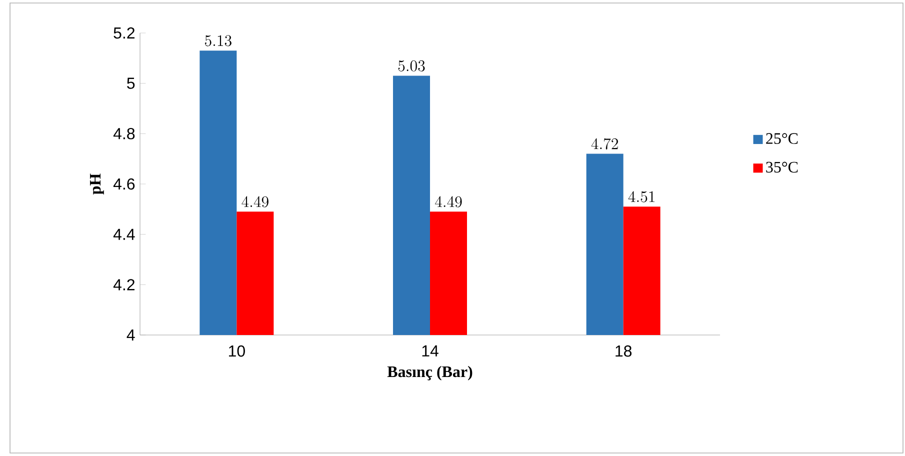  Describe the element at coordinates (782, 167) in the screenshot. I see `legend-label: 35°C` at that location.